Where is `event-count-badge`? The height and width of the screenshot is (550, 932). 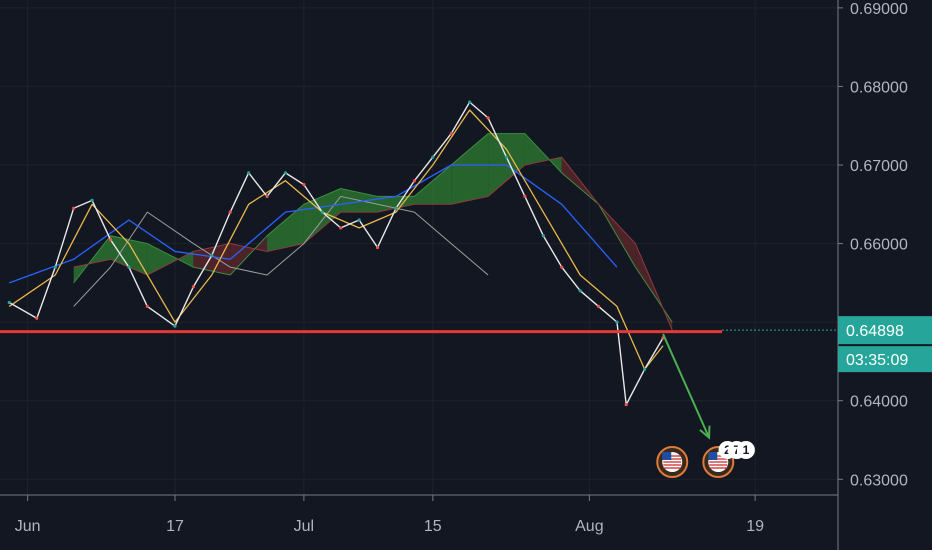 event-count-badge is located at coordinates (745, 450).